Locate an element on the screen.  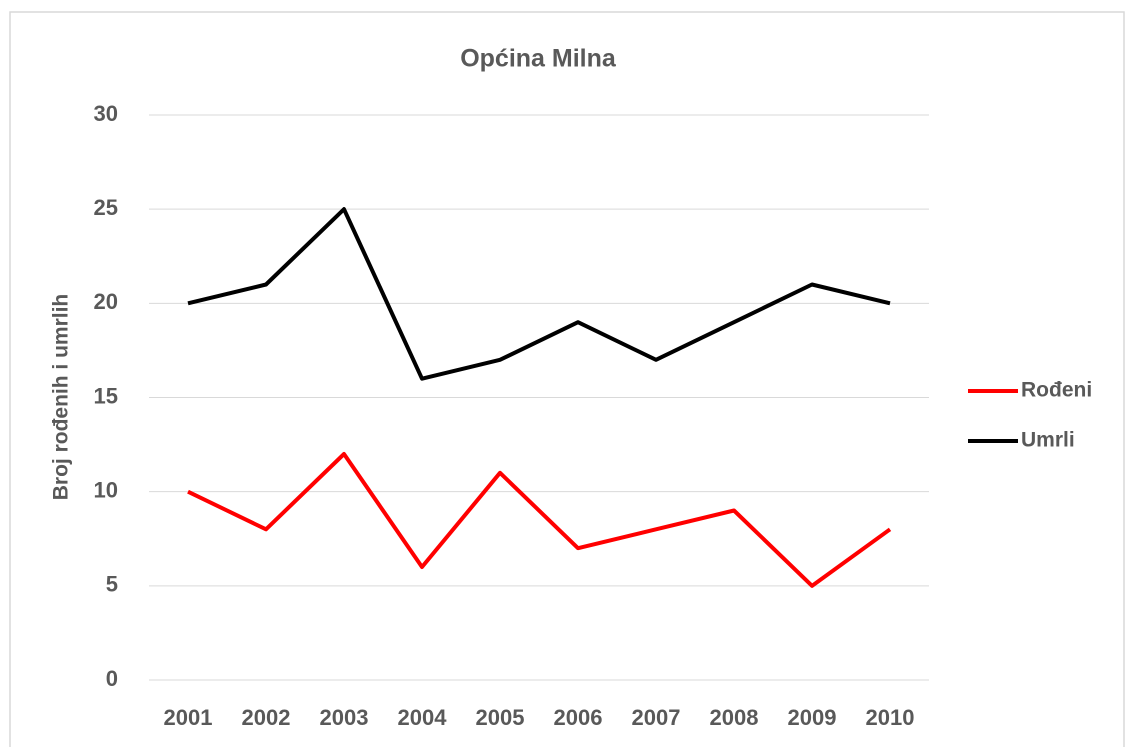
x-tick-label: 2009 is located at coordinates (812, 717).